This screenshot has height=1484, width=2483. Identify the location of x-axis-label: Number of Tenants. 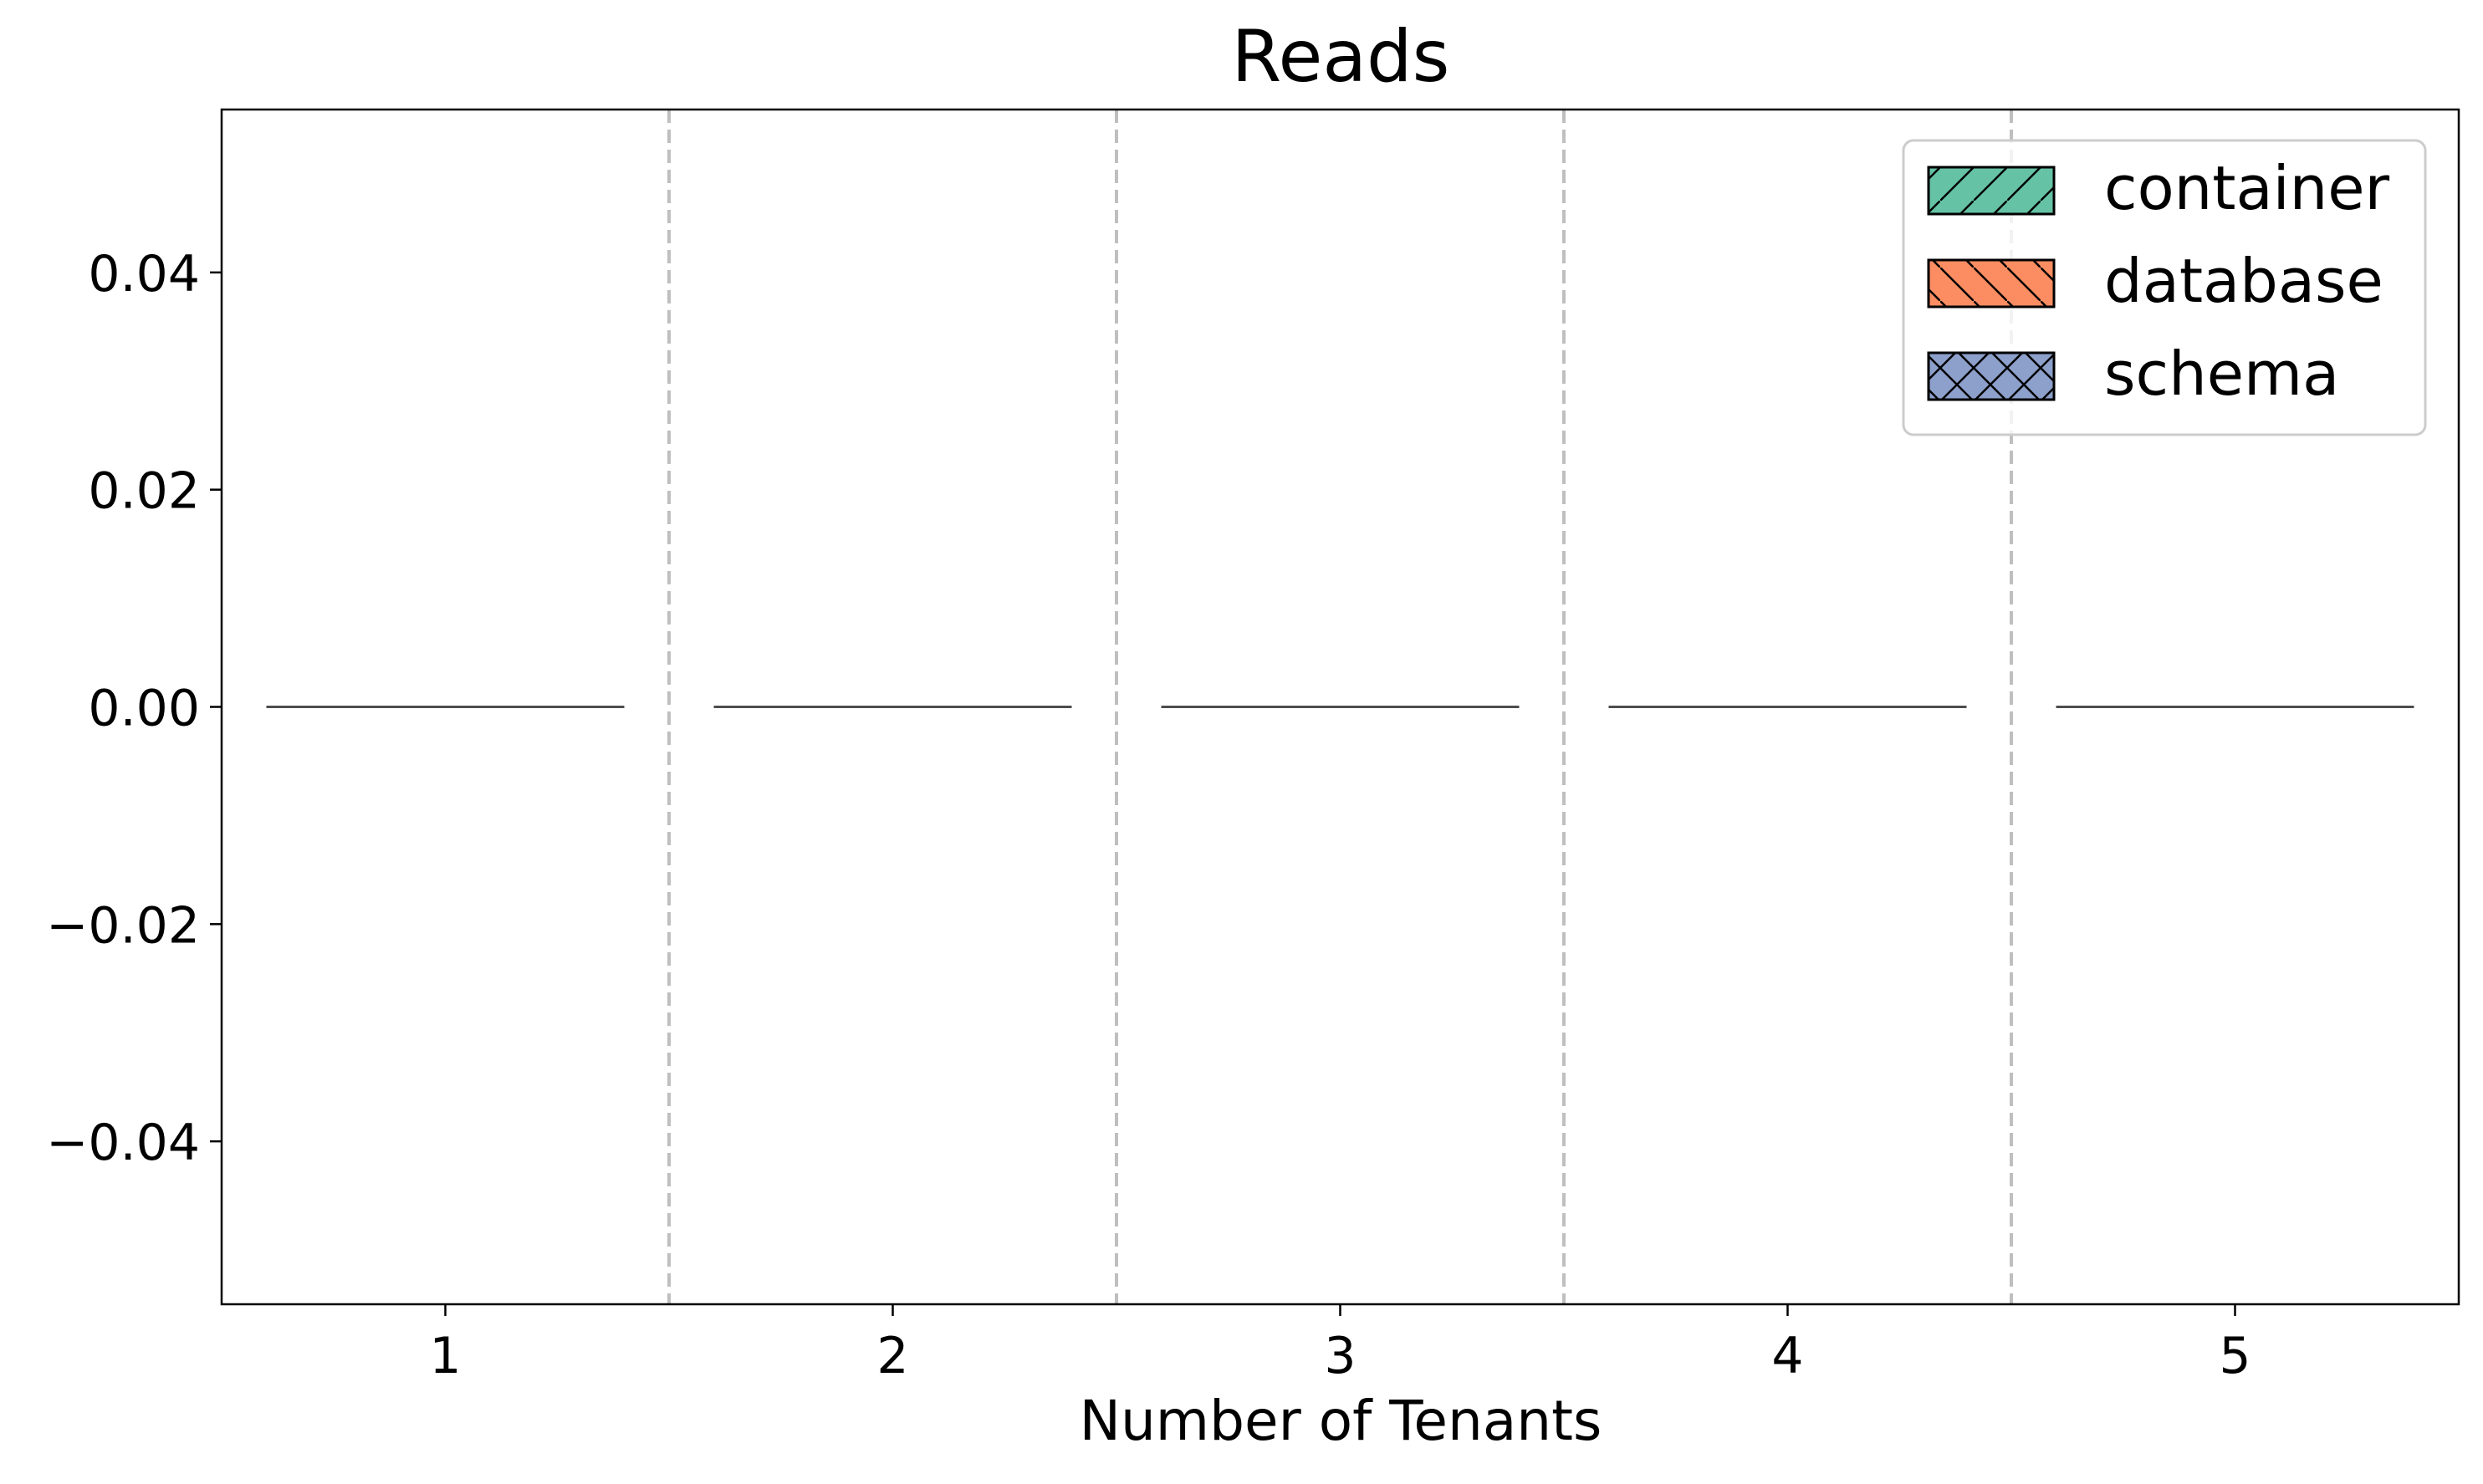
(1341, 1421).